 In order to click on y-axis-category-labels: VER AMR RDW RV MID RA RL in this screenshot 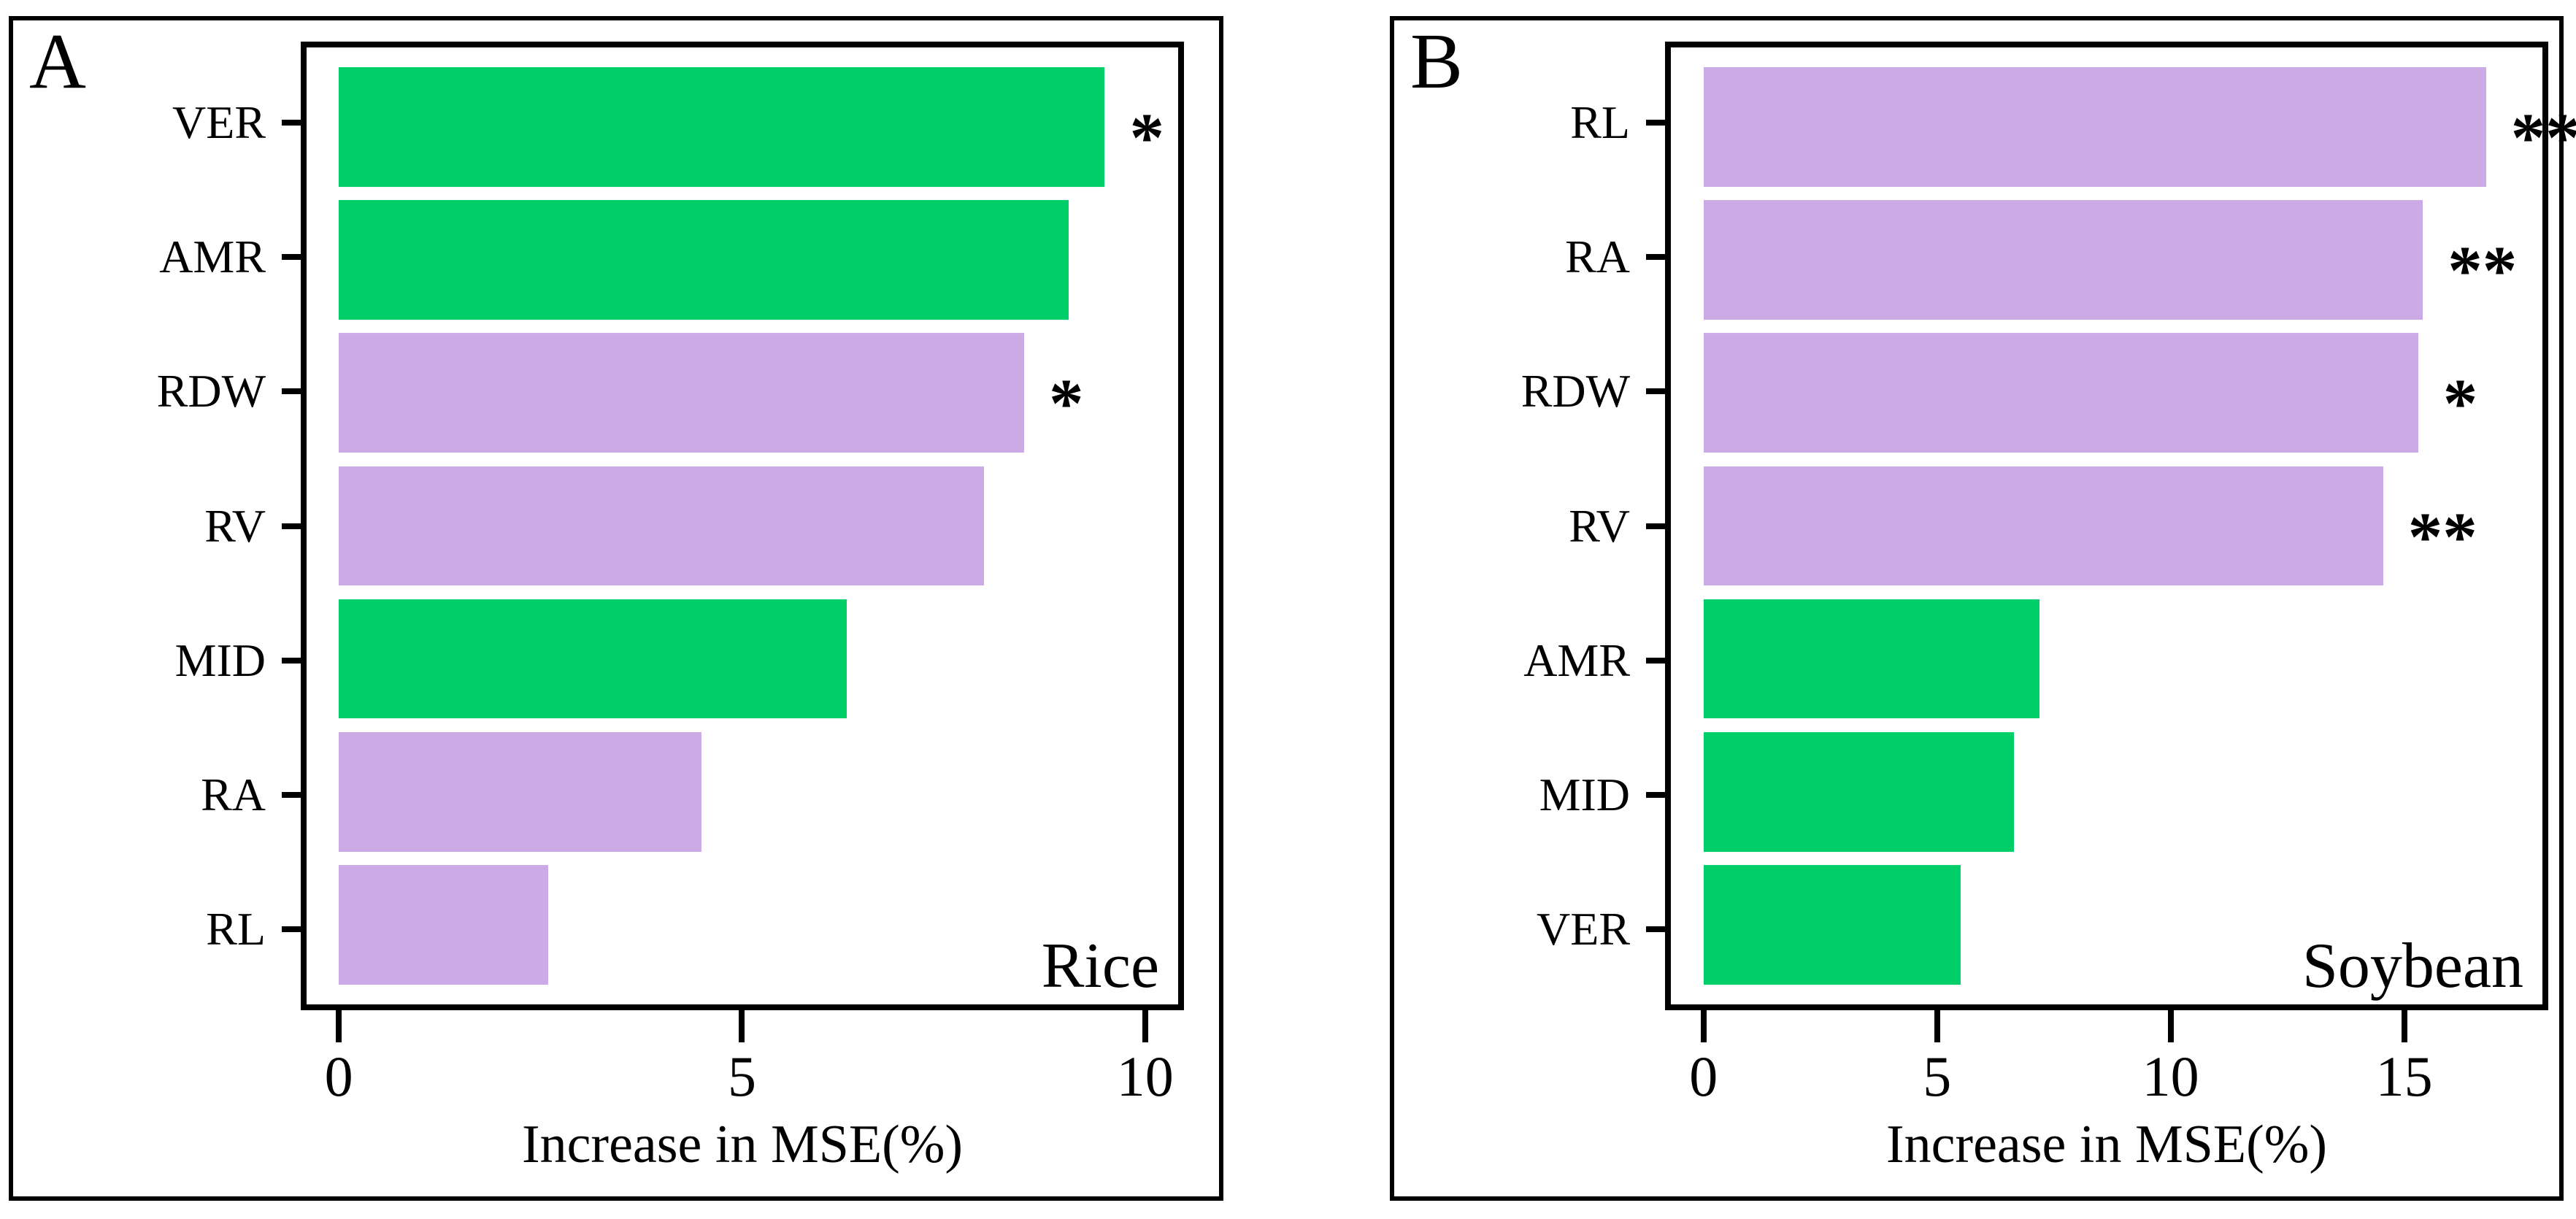, I will do `click(157, 526)`.